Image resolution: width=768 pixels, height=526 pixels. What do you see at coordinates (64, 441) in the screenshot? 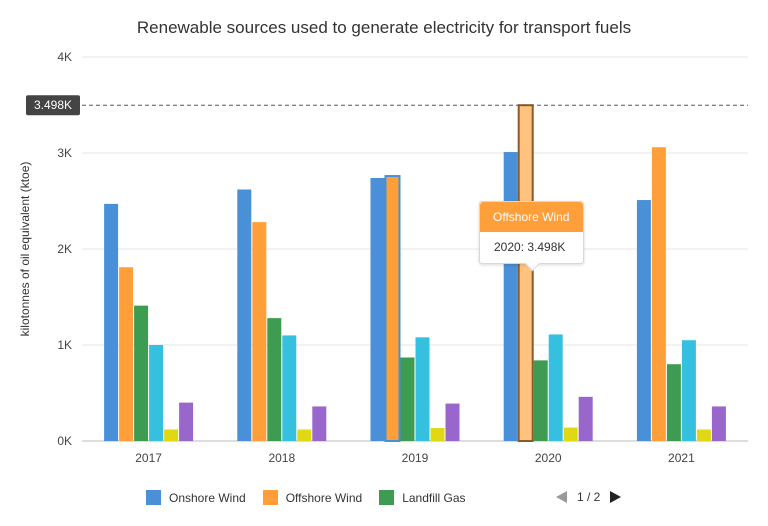
I see `y-tick-label: 0K` at bounding box center [64, 441].